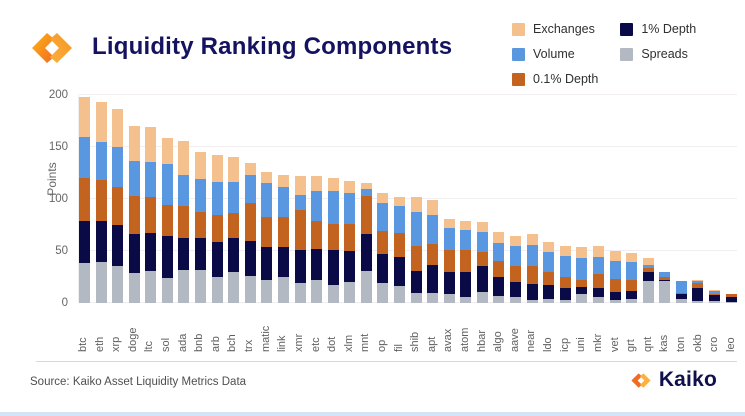 The height and width of the screenshot is (416, 745). Describe the element at coordinates (283, 290) in the screenshot. I see `segment-link-spreads` at that location.